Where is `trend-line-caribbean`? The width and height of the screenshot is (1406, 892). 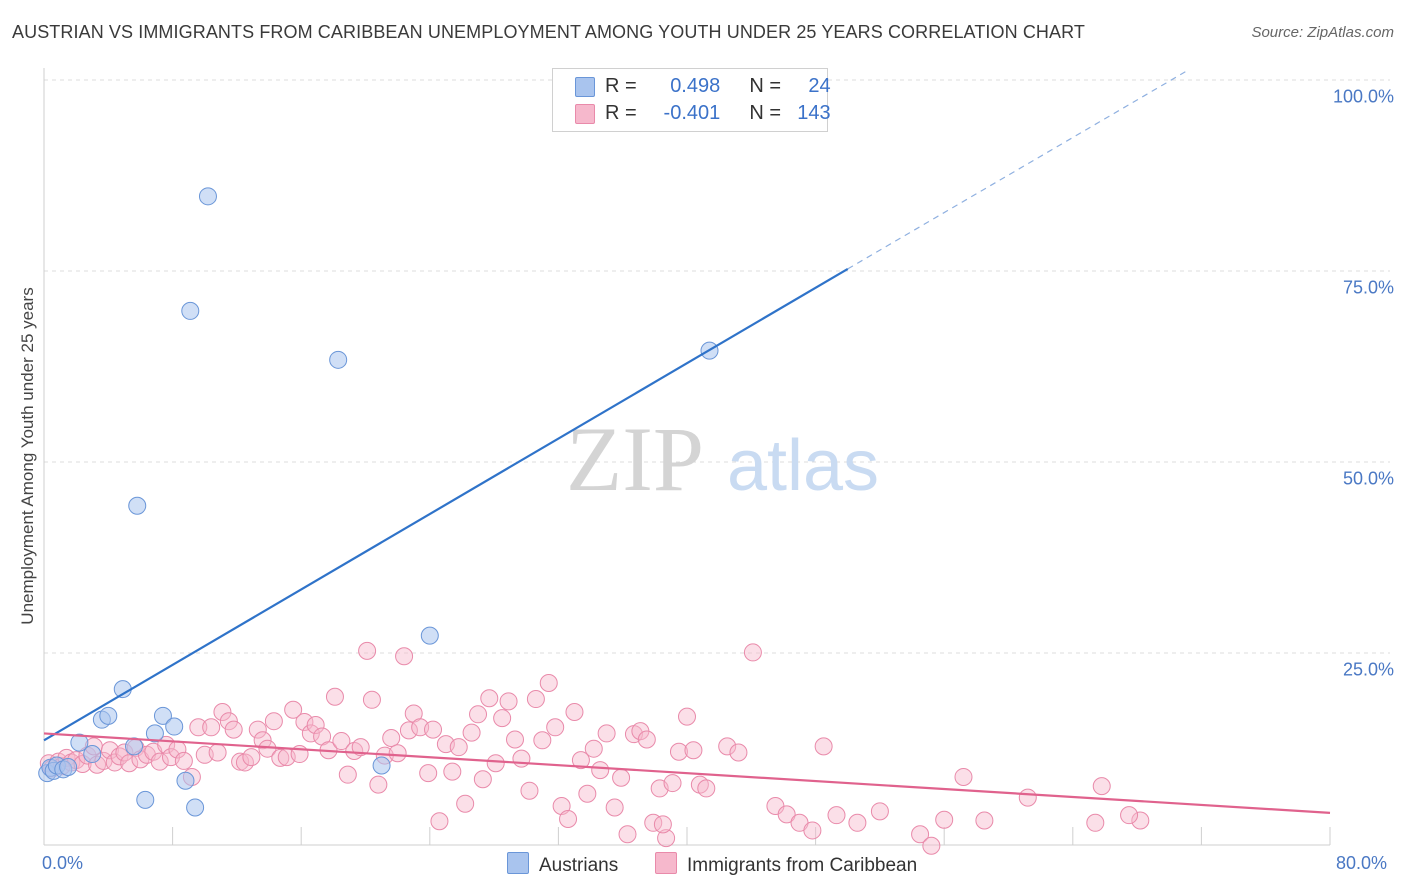 trend-line-caribbean is located at coordinates (687, 773).